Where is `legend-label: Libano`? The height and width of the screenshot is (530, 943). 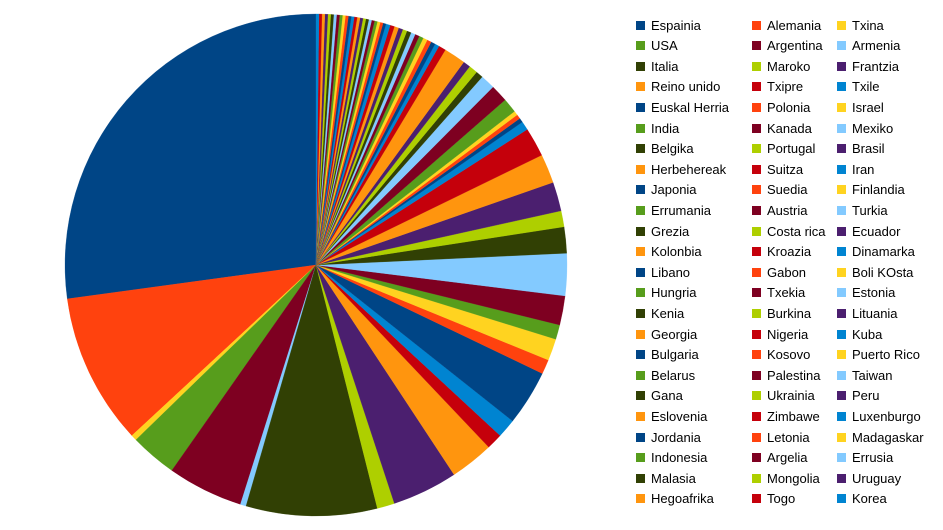
legend-label: Libano is located at coordinates (671, 272).